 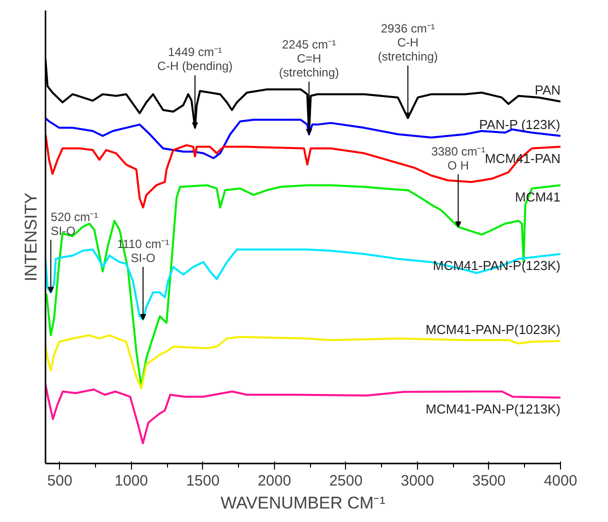 I want to click on annotation: 3380 cm⁻¹ O H, so click(x=458, y=158).